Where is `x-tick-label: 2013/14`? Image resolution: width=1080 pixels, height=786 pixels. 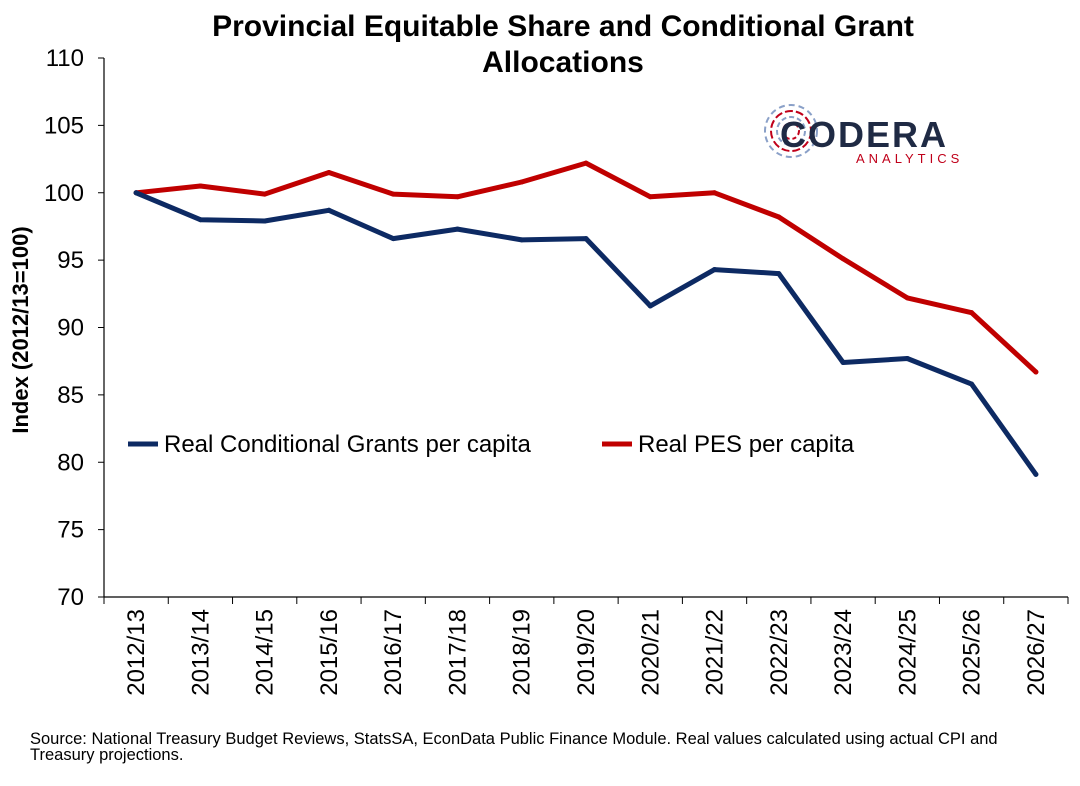
x-tick-label: 2013/14 is located at coordinates (200, 652).